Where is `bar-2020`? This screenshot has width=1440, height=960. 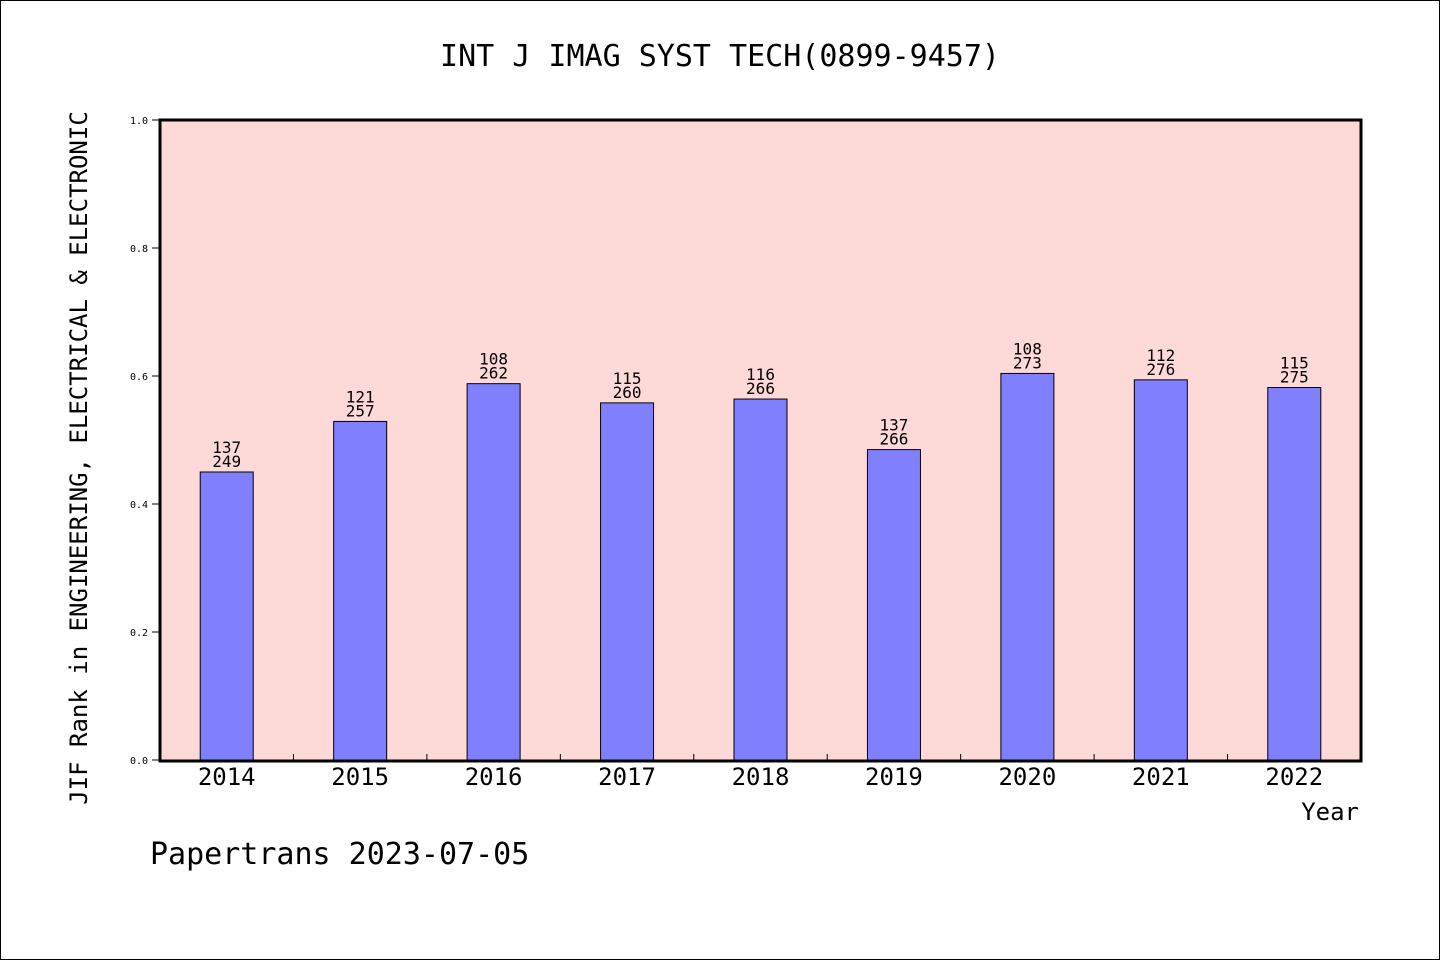 bar-2020 is located at coordinates (1027, 566).